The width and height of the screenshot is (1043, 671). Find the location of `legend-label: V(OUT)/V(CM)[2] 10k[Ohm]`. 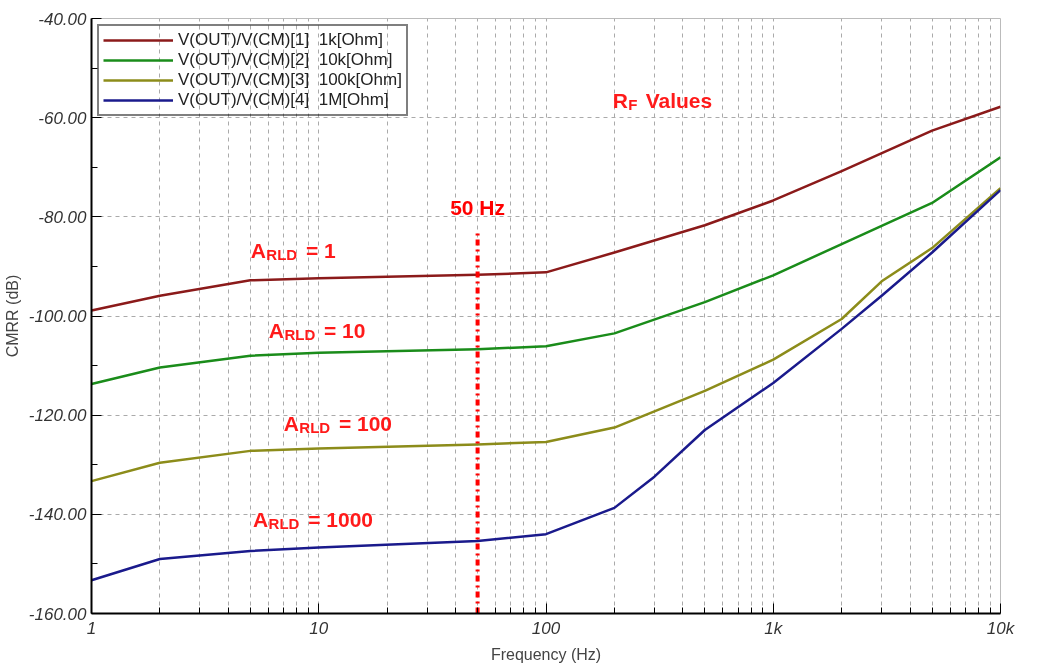

legend-label: V(OUT)/V(CM)[2] 10k[Ohm] is located at coordinates (285, 60).